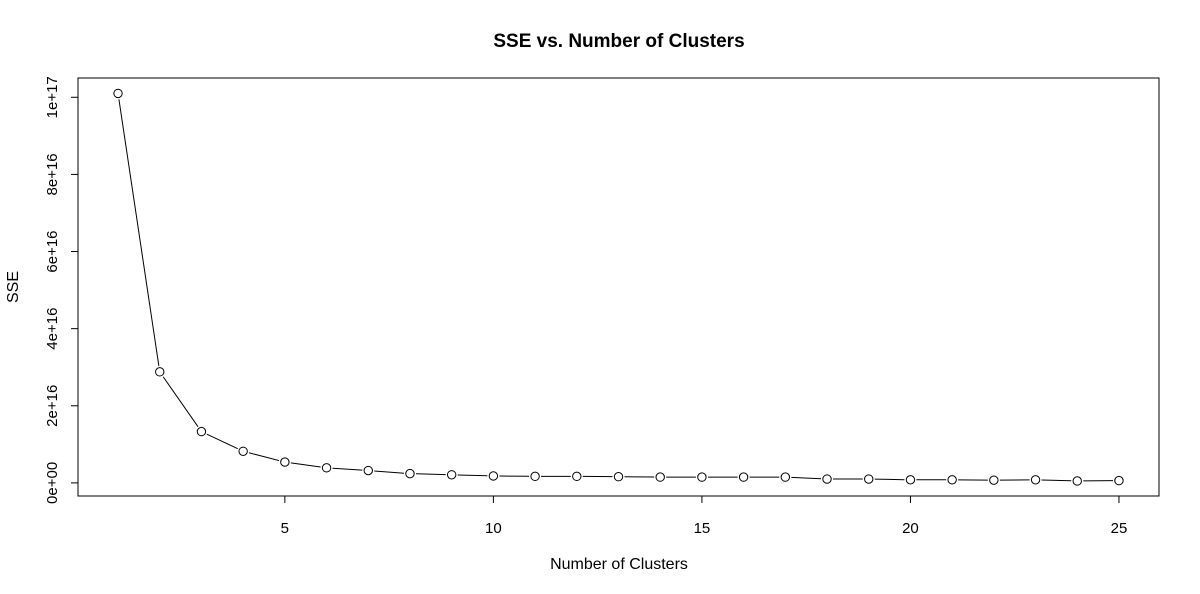 This screenshot has width=1200, height=594. What do you see at coordinates (52, 251) in the screenshot?
I see `y-tick-label: 6e+16` at bounding box center [52, 251].